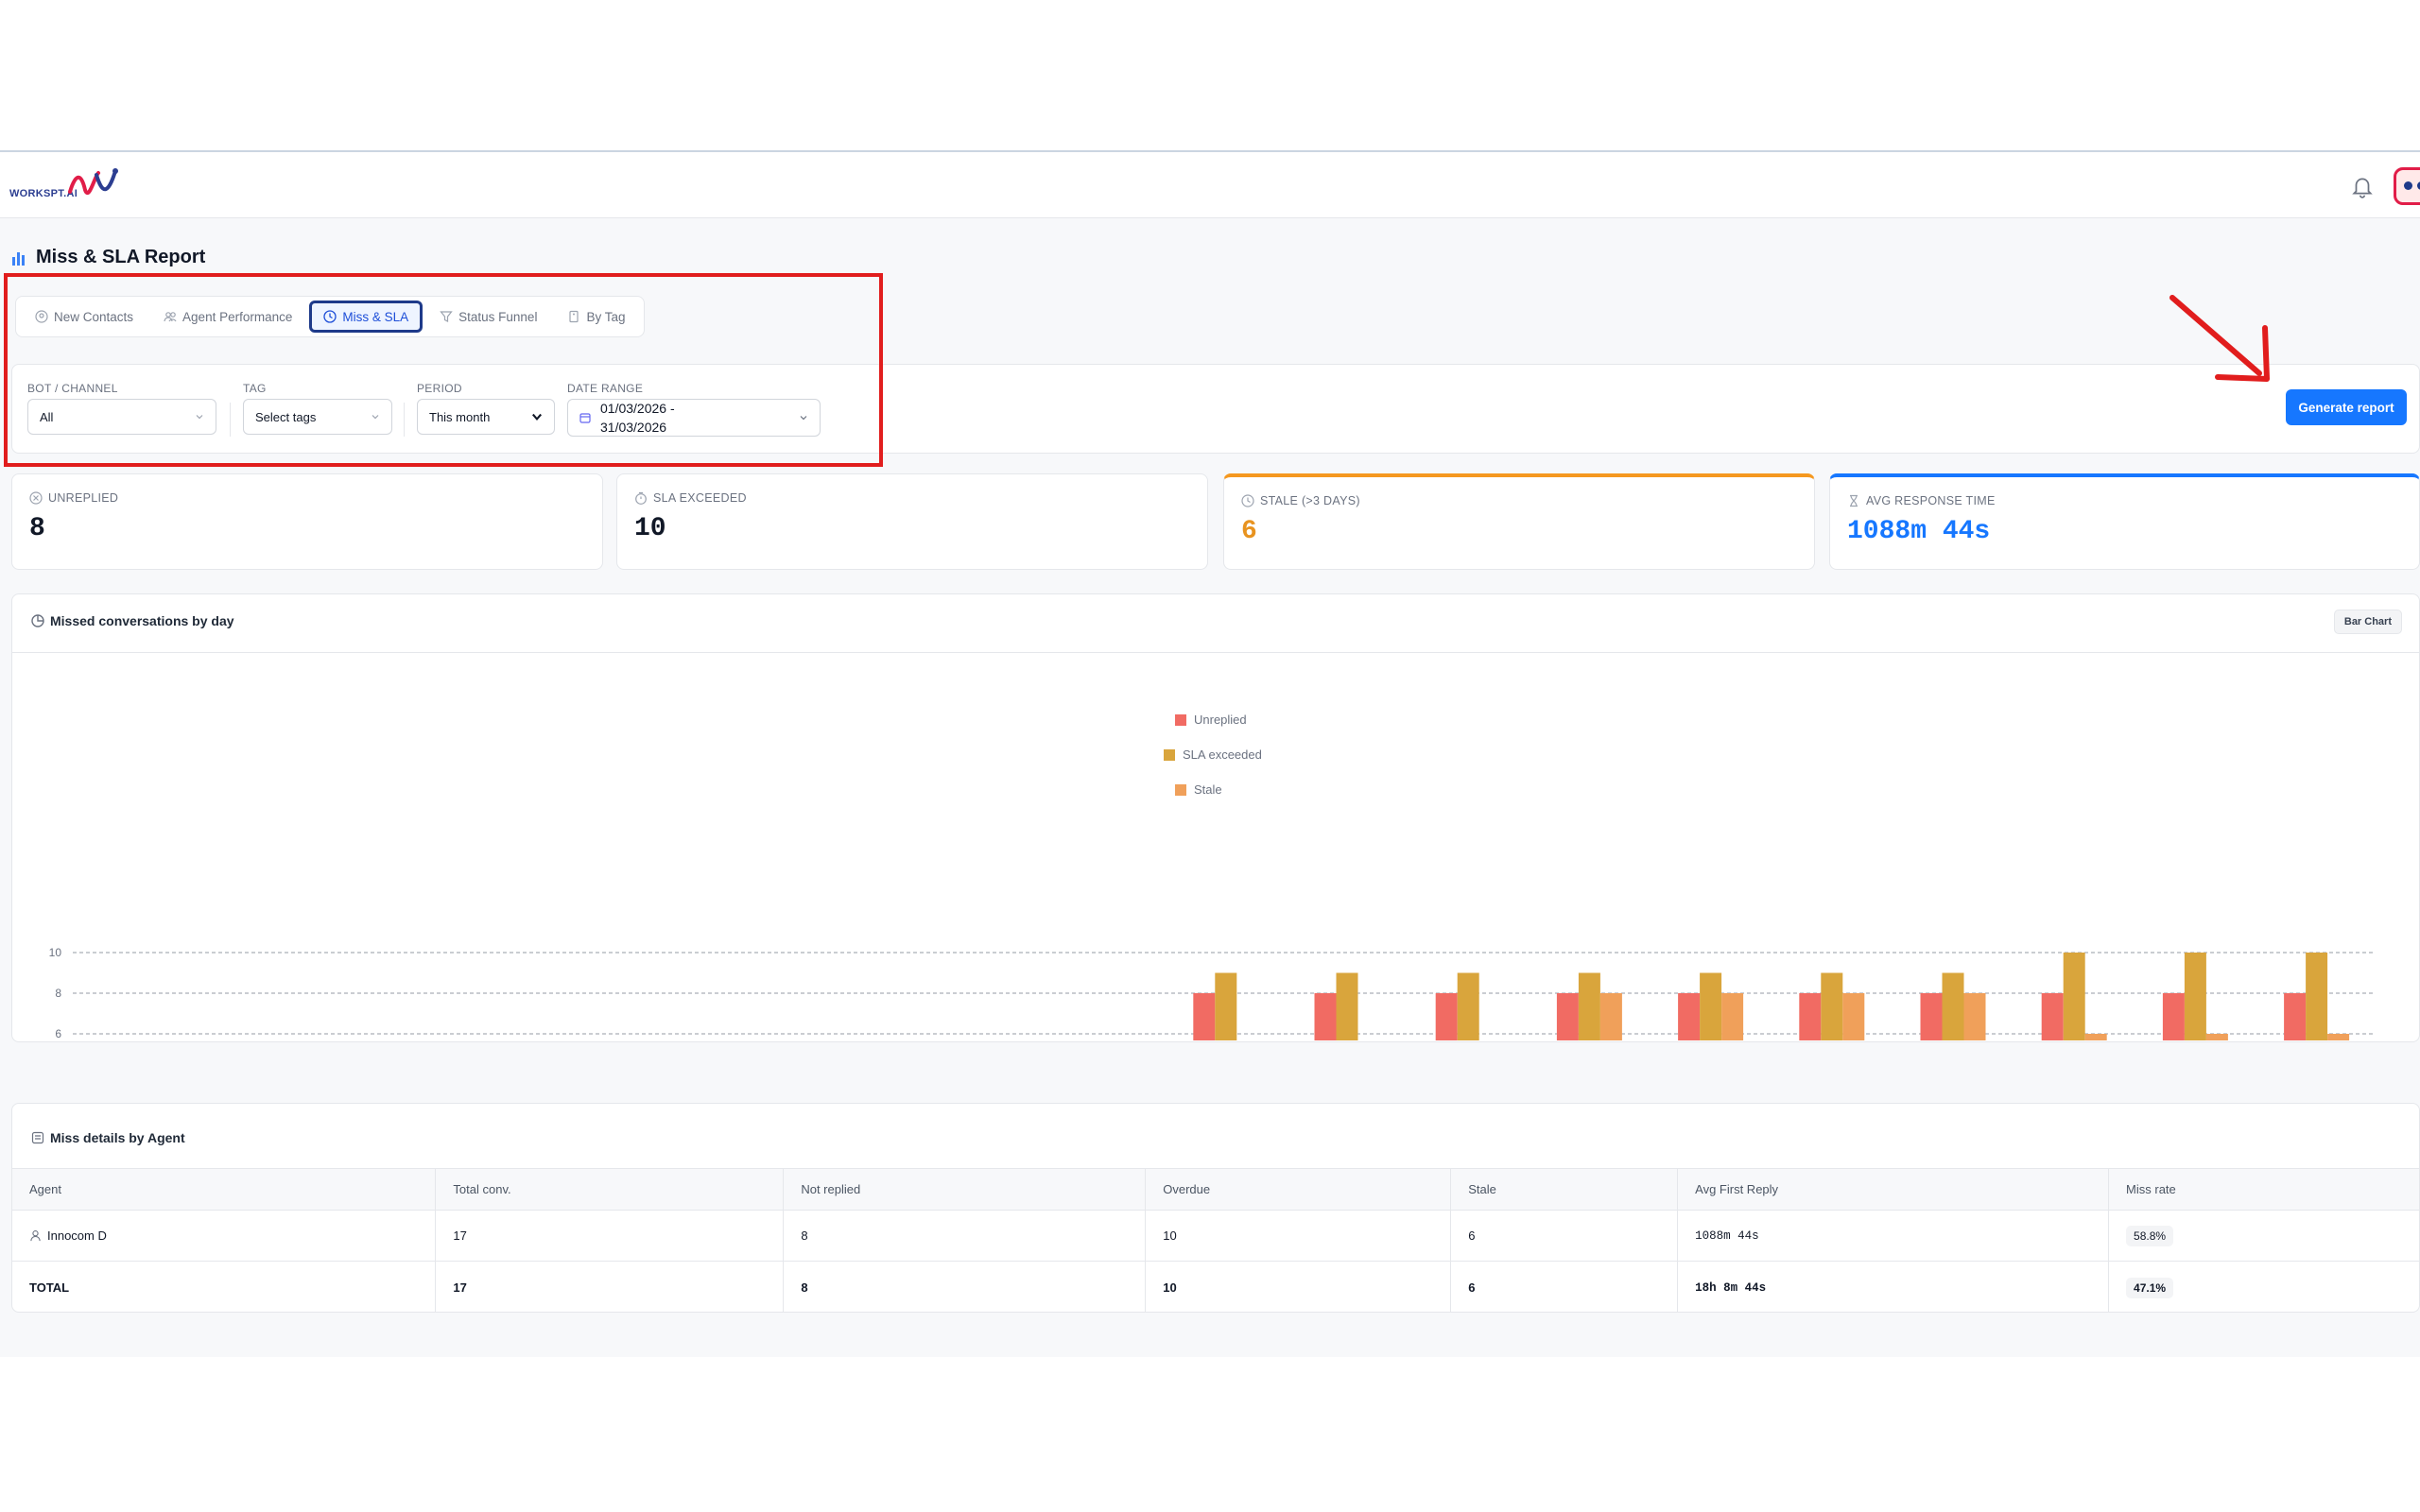 The image size is (2420, 1512). I want to click on window-divider, so click(1210, 151).